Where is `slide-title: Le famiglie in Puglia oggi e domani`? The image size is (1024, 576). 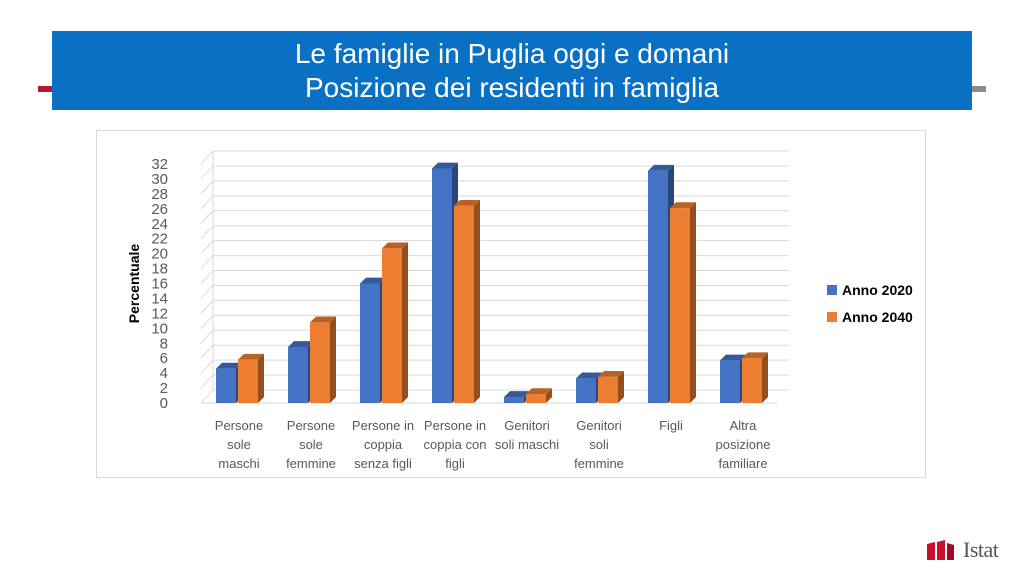
slide-title: Le famiglie in Puglia oggi e domani is located at coordinates (512, 53).